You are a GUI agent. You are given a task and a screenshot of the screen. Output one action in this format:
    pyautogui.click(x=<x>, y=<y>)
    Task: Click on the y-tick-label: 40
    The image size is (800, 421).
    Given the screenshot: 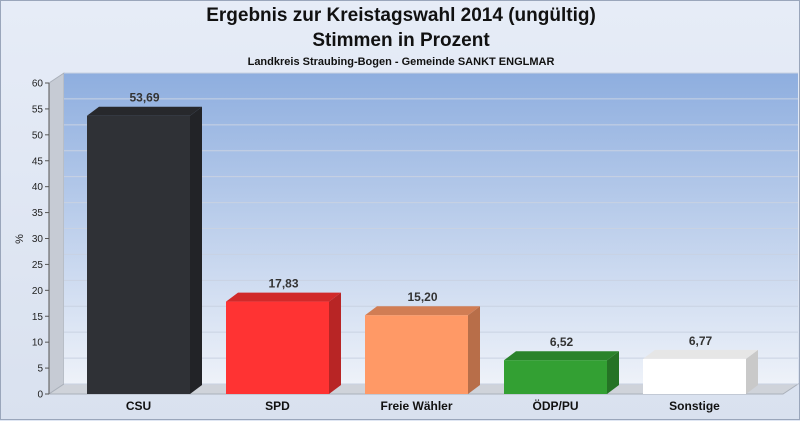 What is the action you would take?
    pyautogui.click(x=38, y=187)
    